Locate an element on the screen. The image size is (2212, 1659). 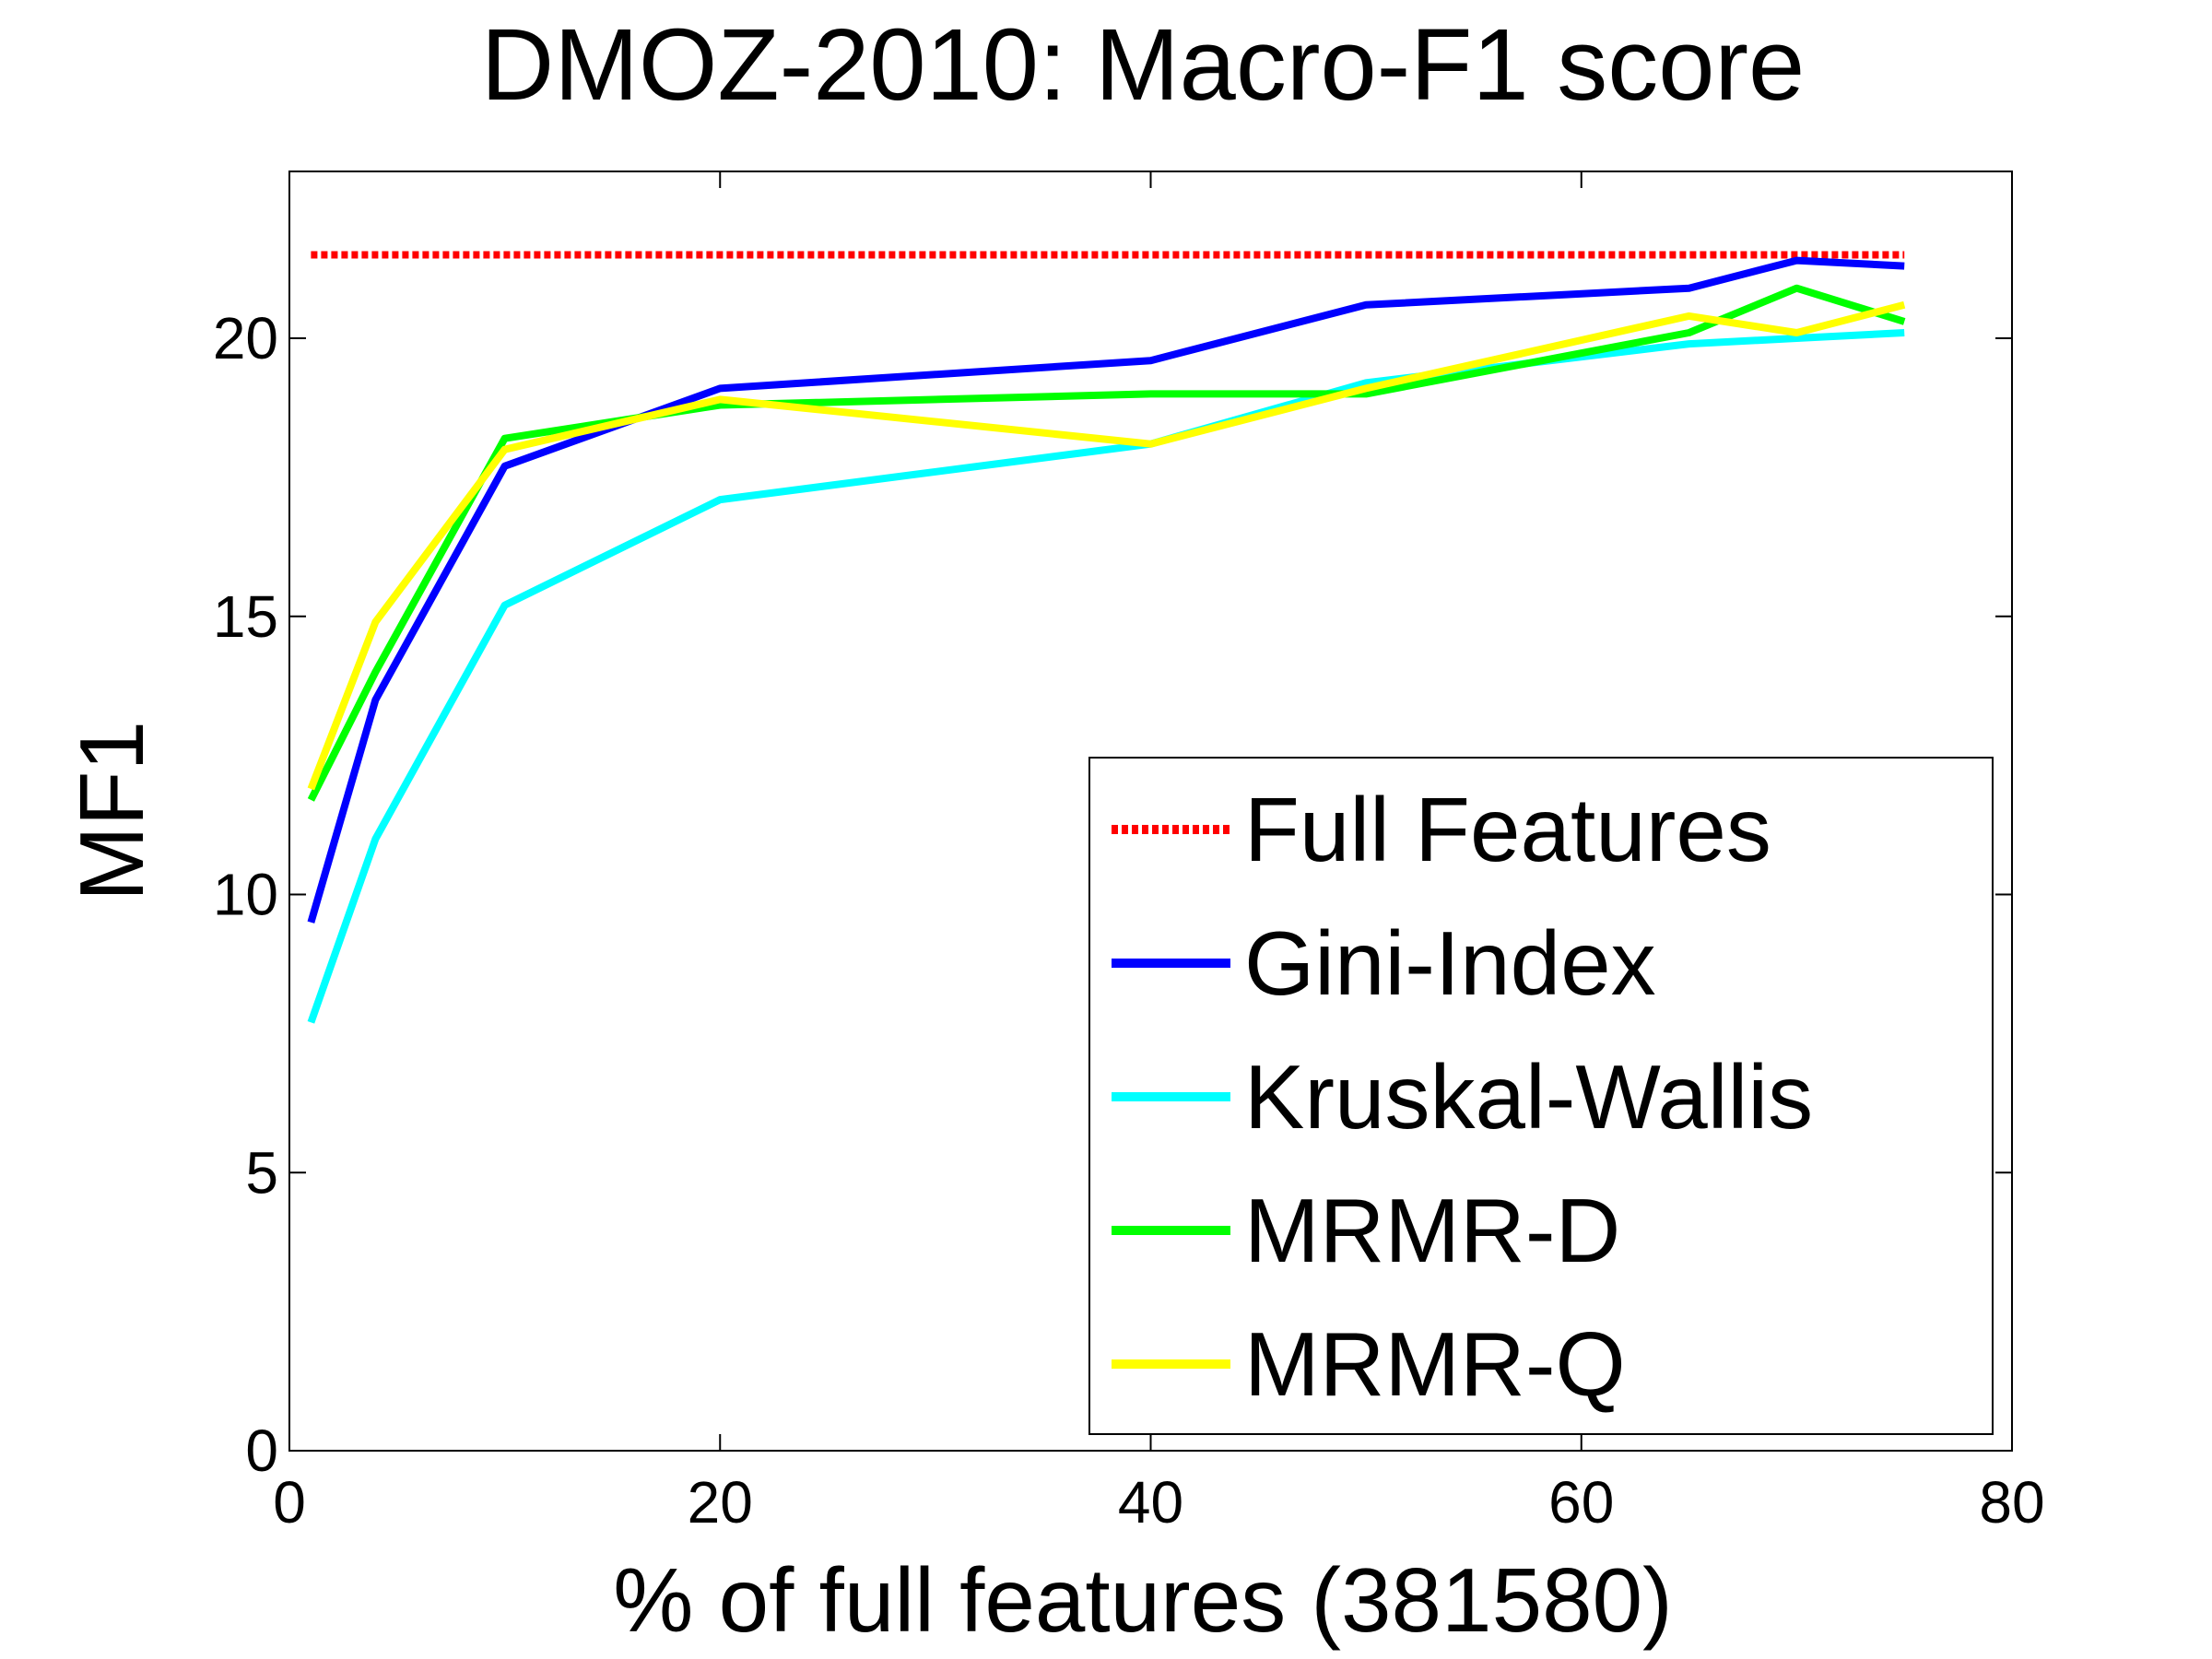
x-tick-label: 20 is located at coordinates (720, 1502).